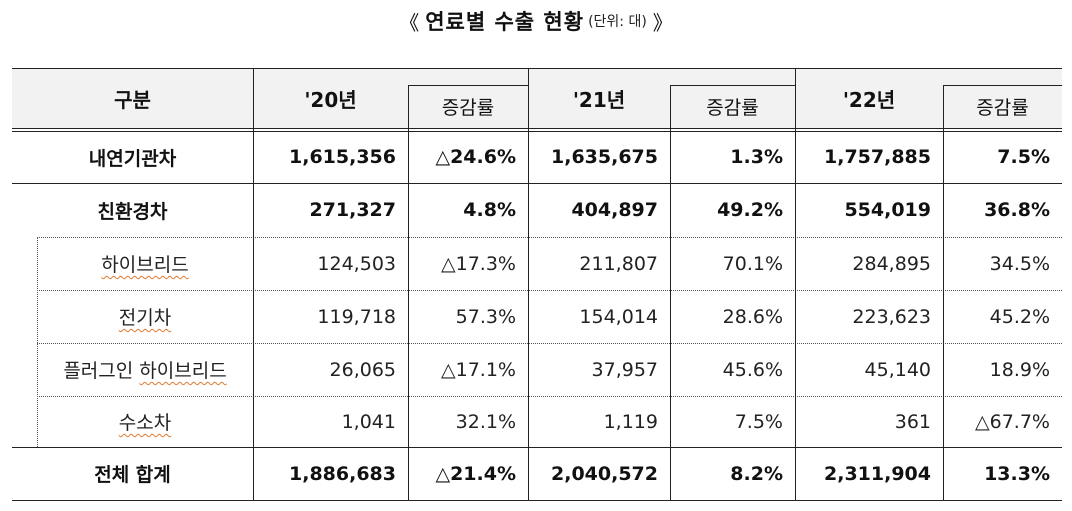 This screenshot has height=511, width=1072. I want to click on cell-value: 154,014, so click(618, 316).